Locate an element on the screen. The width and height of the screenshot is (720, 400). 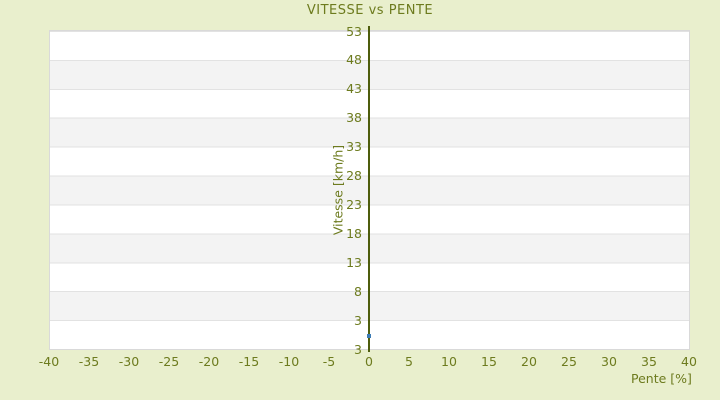
y-tick-label: 53 is located at coordinates (354, 31).